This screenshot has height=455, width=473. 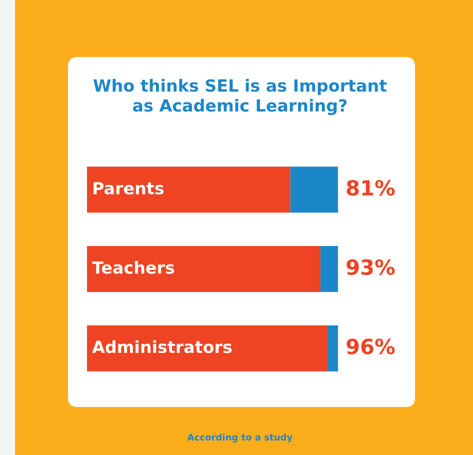 I want to click on y-tick-label: Parents, so click(x=129, y=188).